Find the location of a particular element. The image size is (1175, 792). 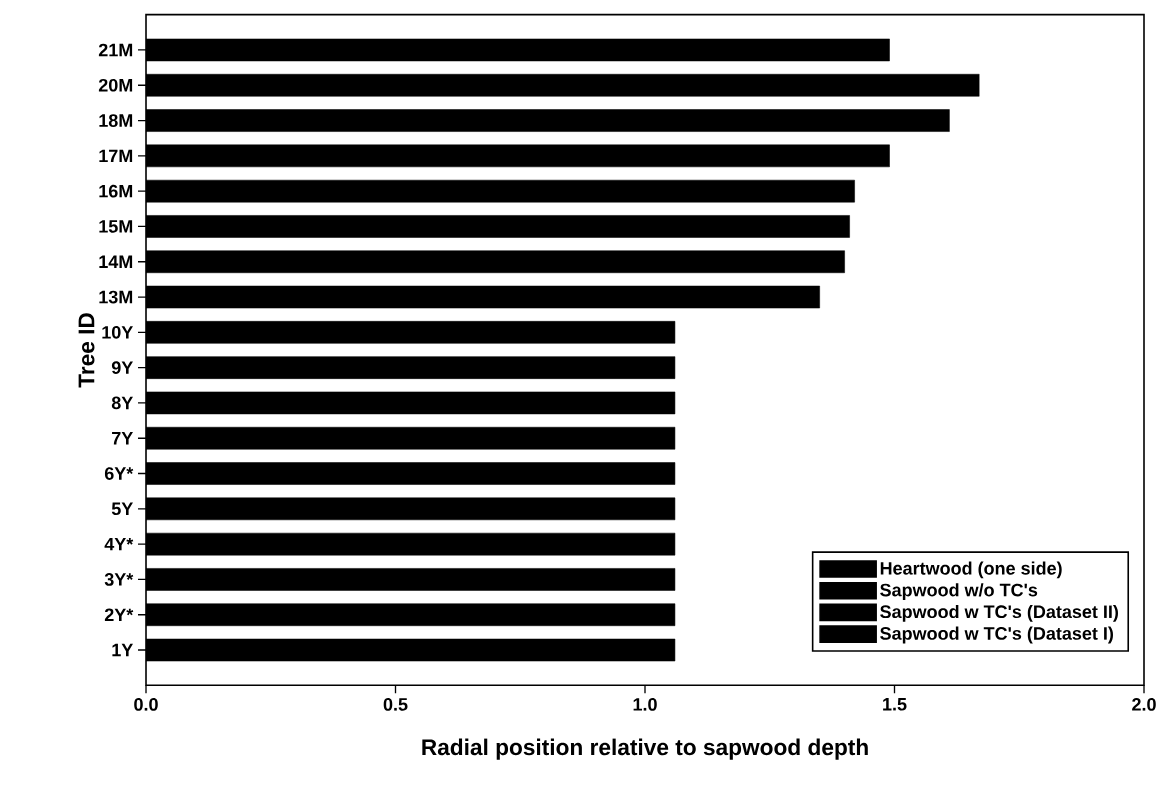

x-tick-label: 1.5 is located at coordinates (895, 704).